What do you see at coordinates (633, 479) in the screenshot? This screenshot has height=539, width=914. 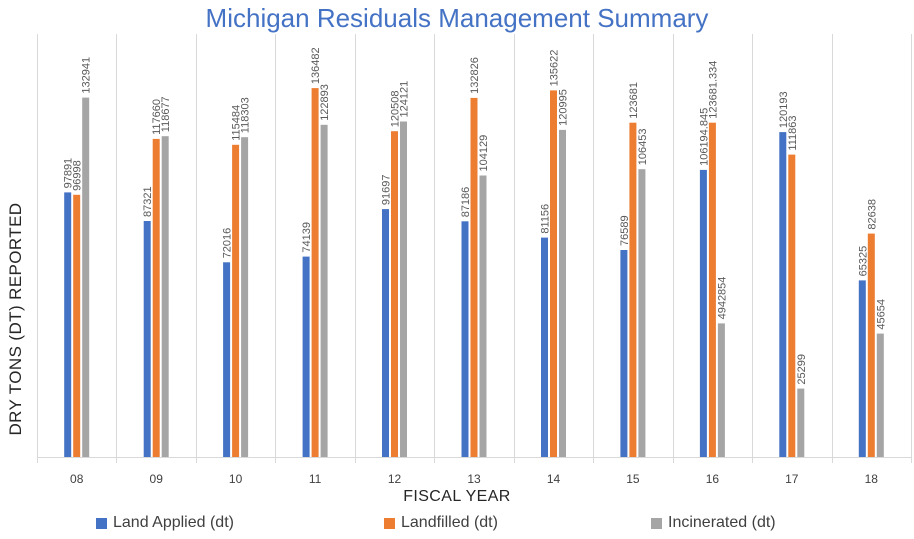 I see `x-tick-label-15: 15` at bounding box center [633, 479].